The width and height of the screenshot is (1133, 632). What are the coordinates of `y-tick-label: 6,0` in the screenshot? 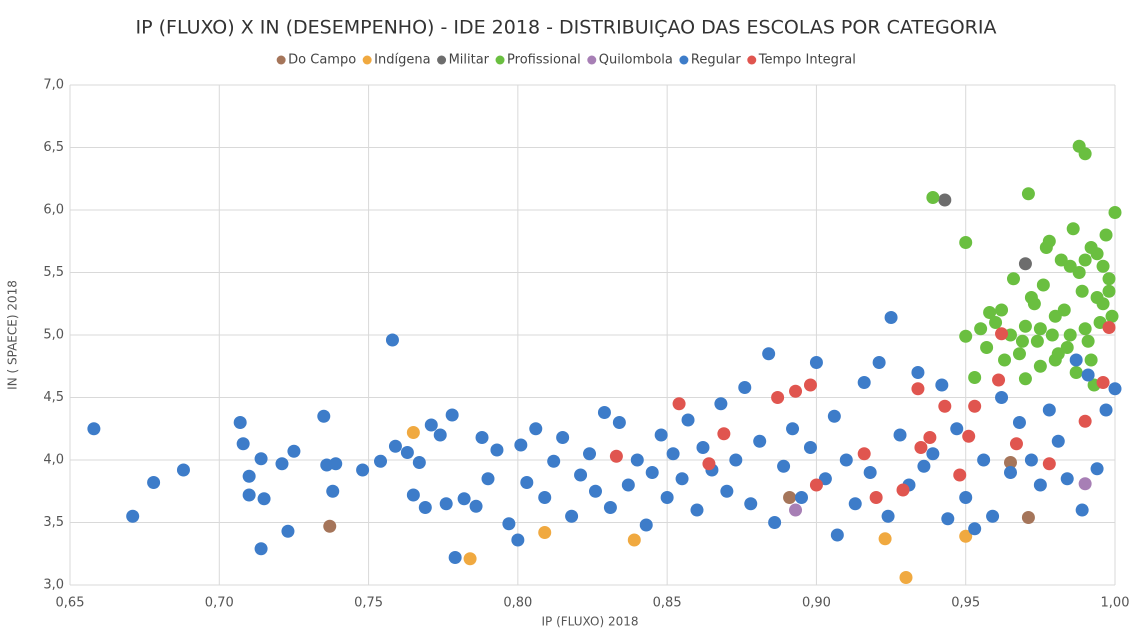 It's located at (53, 210).